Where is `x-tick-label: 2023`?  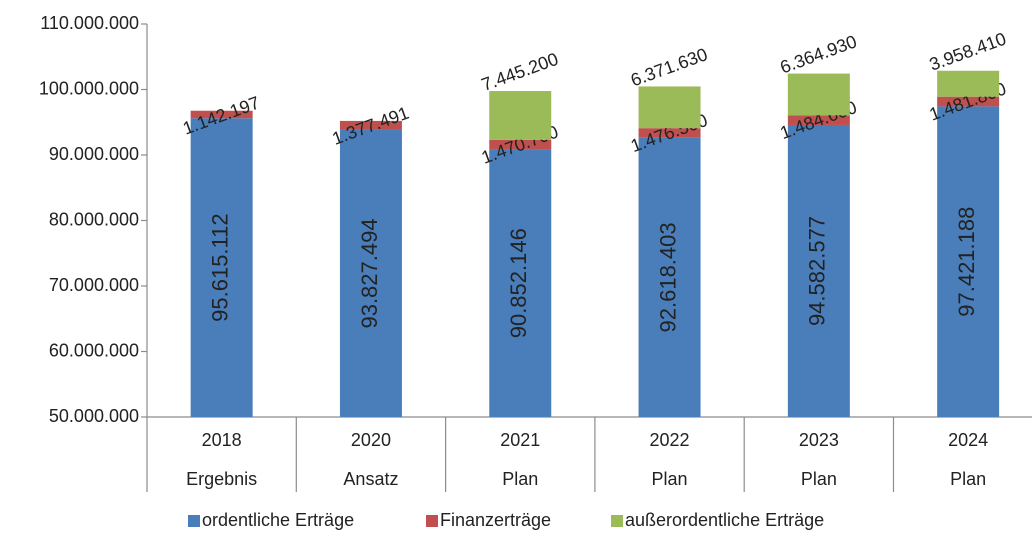 x-tick-label: 2023 is located at coordinates (819, 440).